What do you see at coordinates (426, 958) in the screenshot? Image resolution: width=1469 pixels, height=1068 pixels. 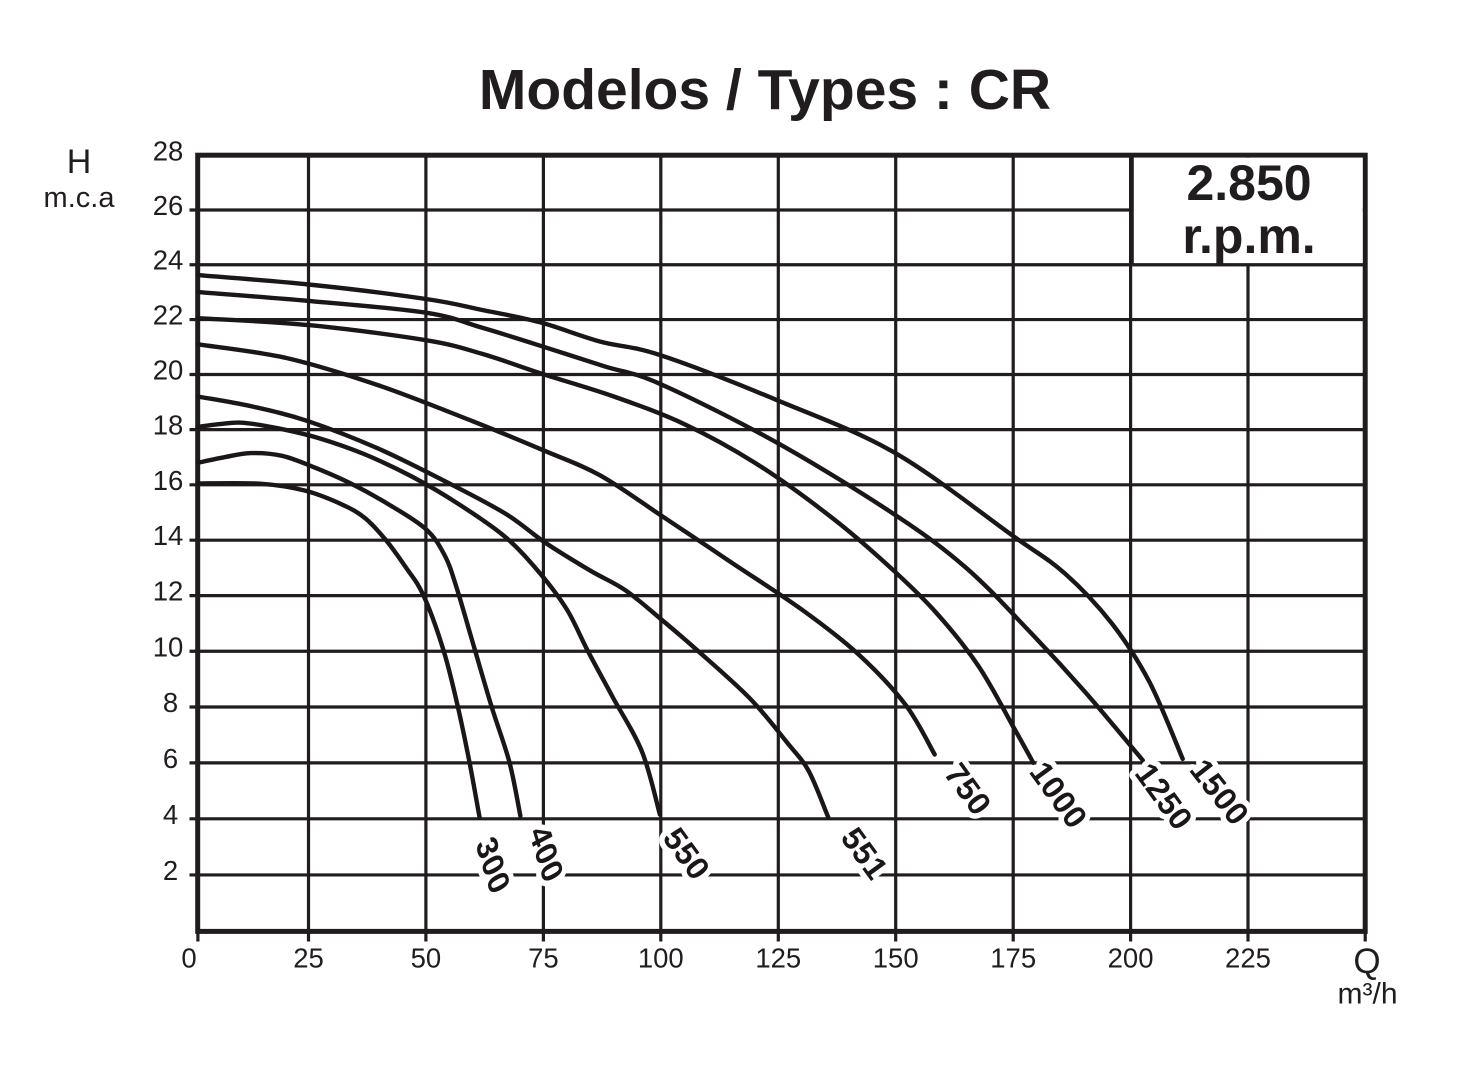 I see `svg-text: 50` at bounding box center [426, 958].